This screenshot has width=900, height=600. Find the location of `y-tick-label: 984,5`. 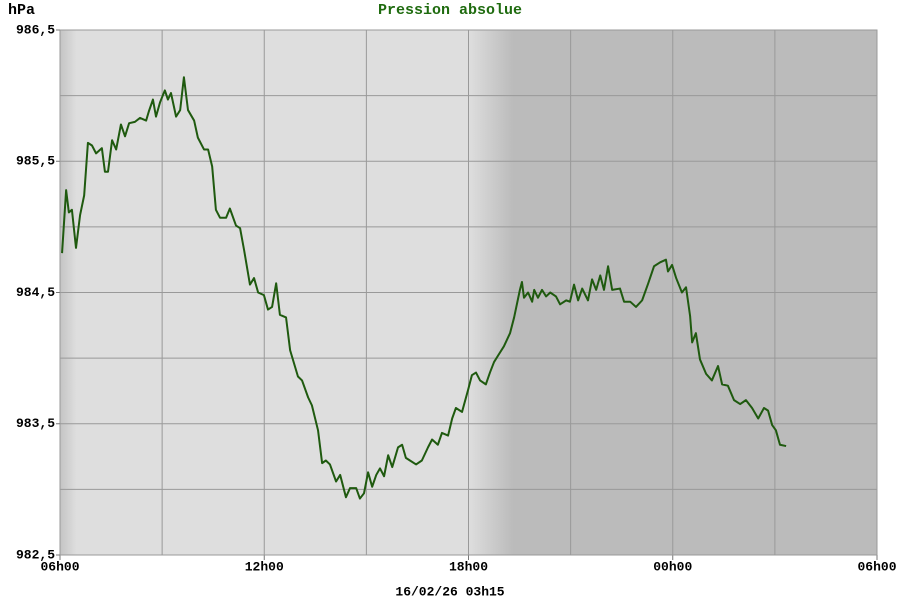

y-tick-label: 984,5 is located at coordinates (35, 292).